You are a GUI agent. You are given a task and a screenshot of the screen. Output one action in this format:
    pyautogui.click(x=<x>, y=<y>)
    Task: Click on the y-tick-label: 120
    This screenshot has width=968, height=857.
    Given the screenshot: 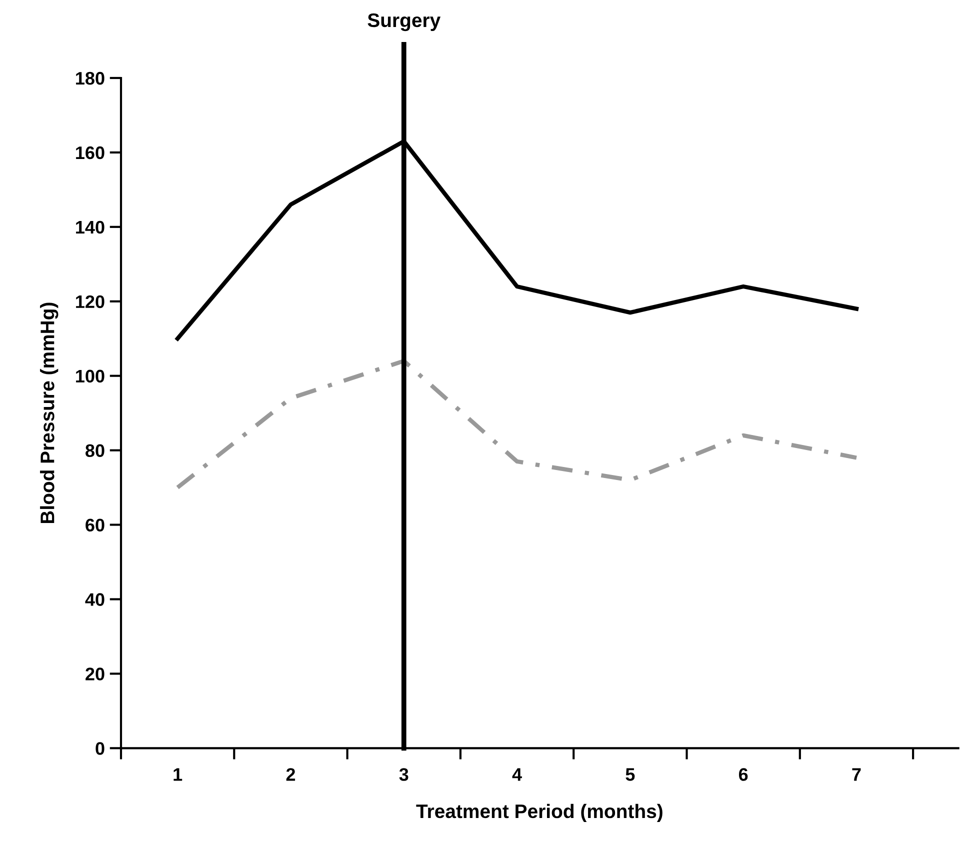 What is the action you would take?
    pyautogui.click(x=90, y=301)
    